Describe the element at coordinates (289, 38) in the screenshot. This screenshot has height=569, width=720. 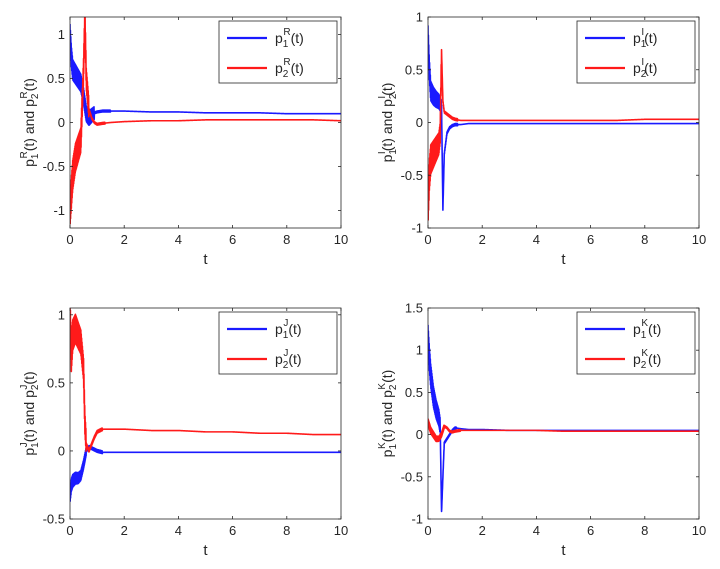
I see `legend-label: p1R(t)` at that location.